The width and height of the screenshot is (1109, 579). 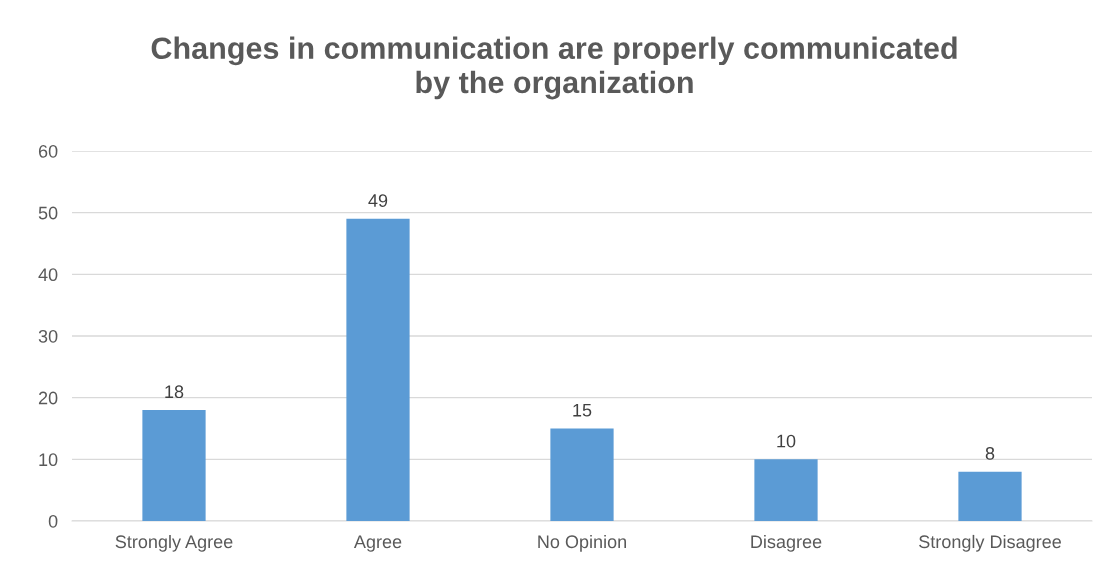 What do you see at coordinates (990, 543) in the screenshot?
I see `x-tick-label: Strongly Disagree` at bounding box center [990, 543].